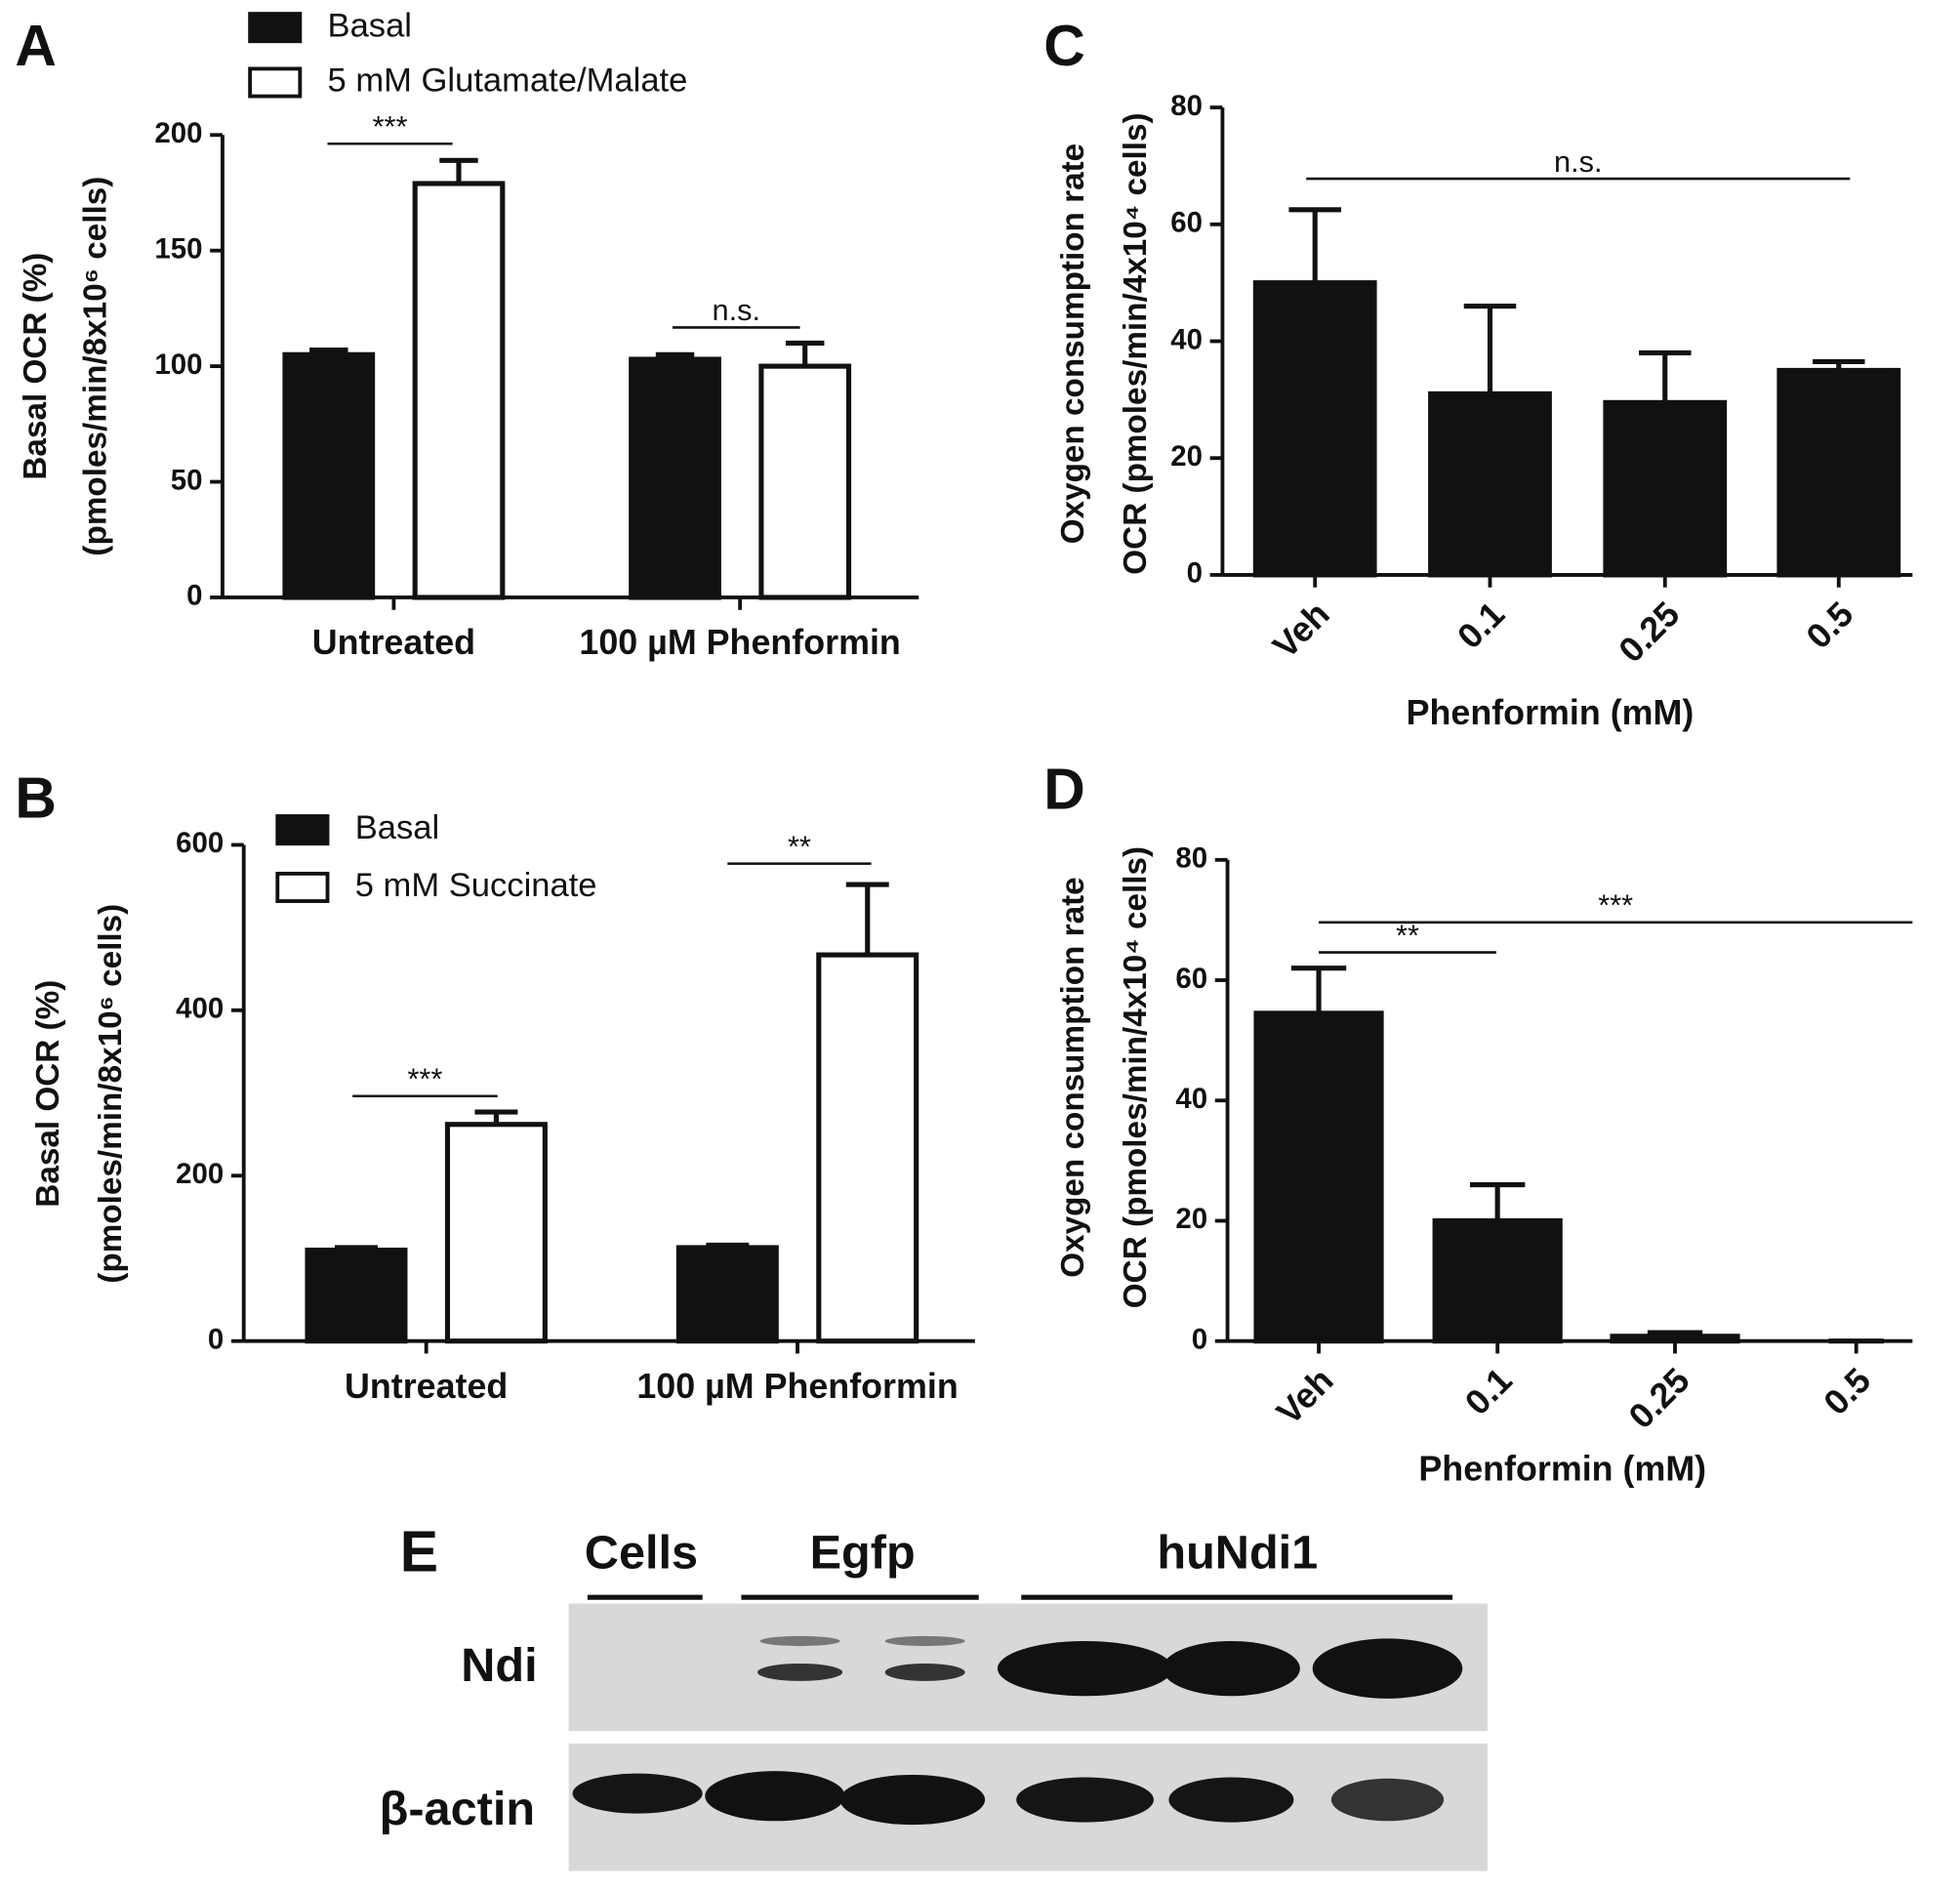  What do you see at coordinates (187, 480) in the screenshot?
I see `y-tick-label: 50` at bounding box center [187, 480].